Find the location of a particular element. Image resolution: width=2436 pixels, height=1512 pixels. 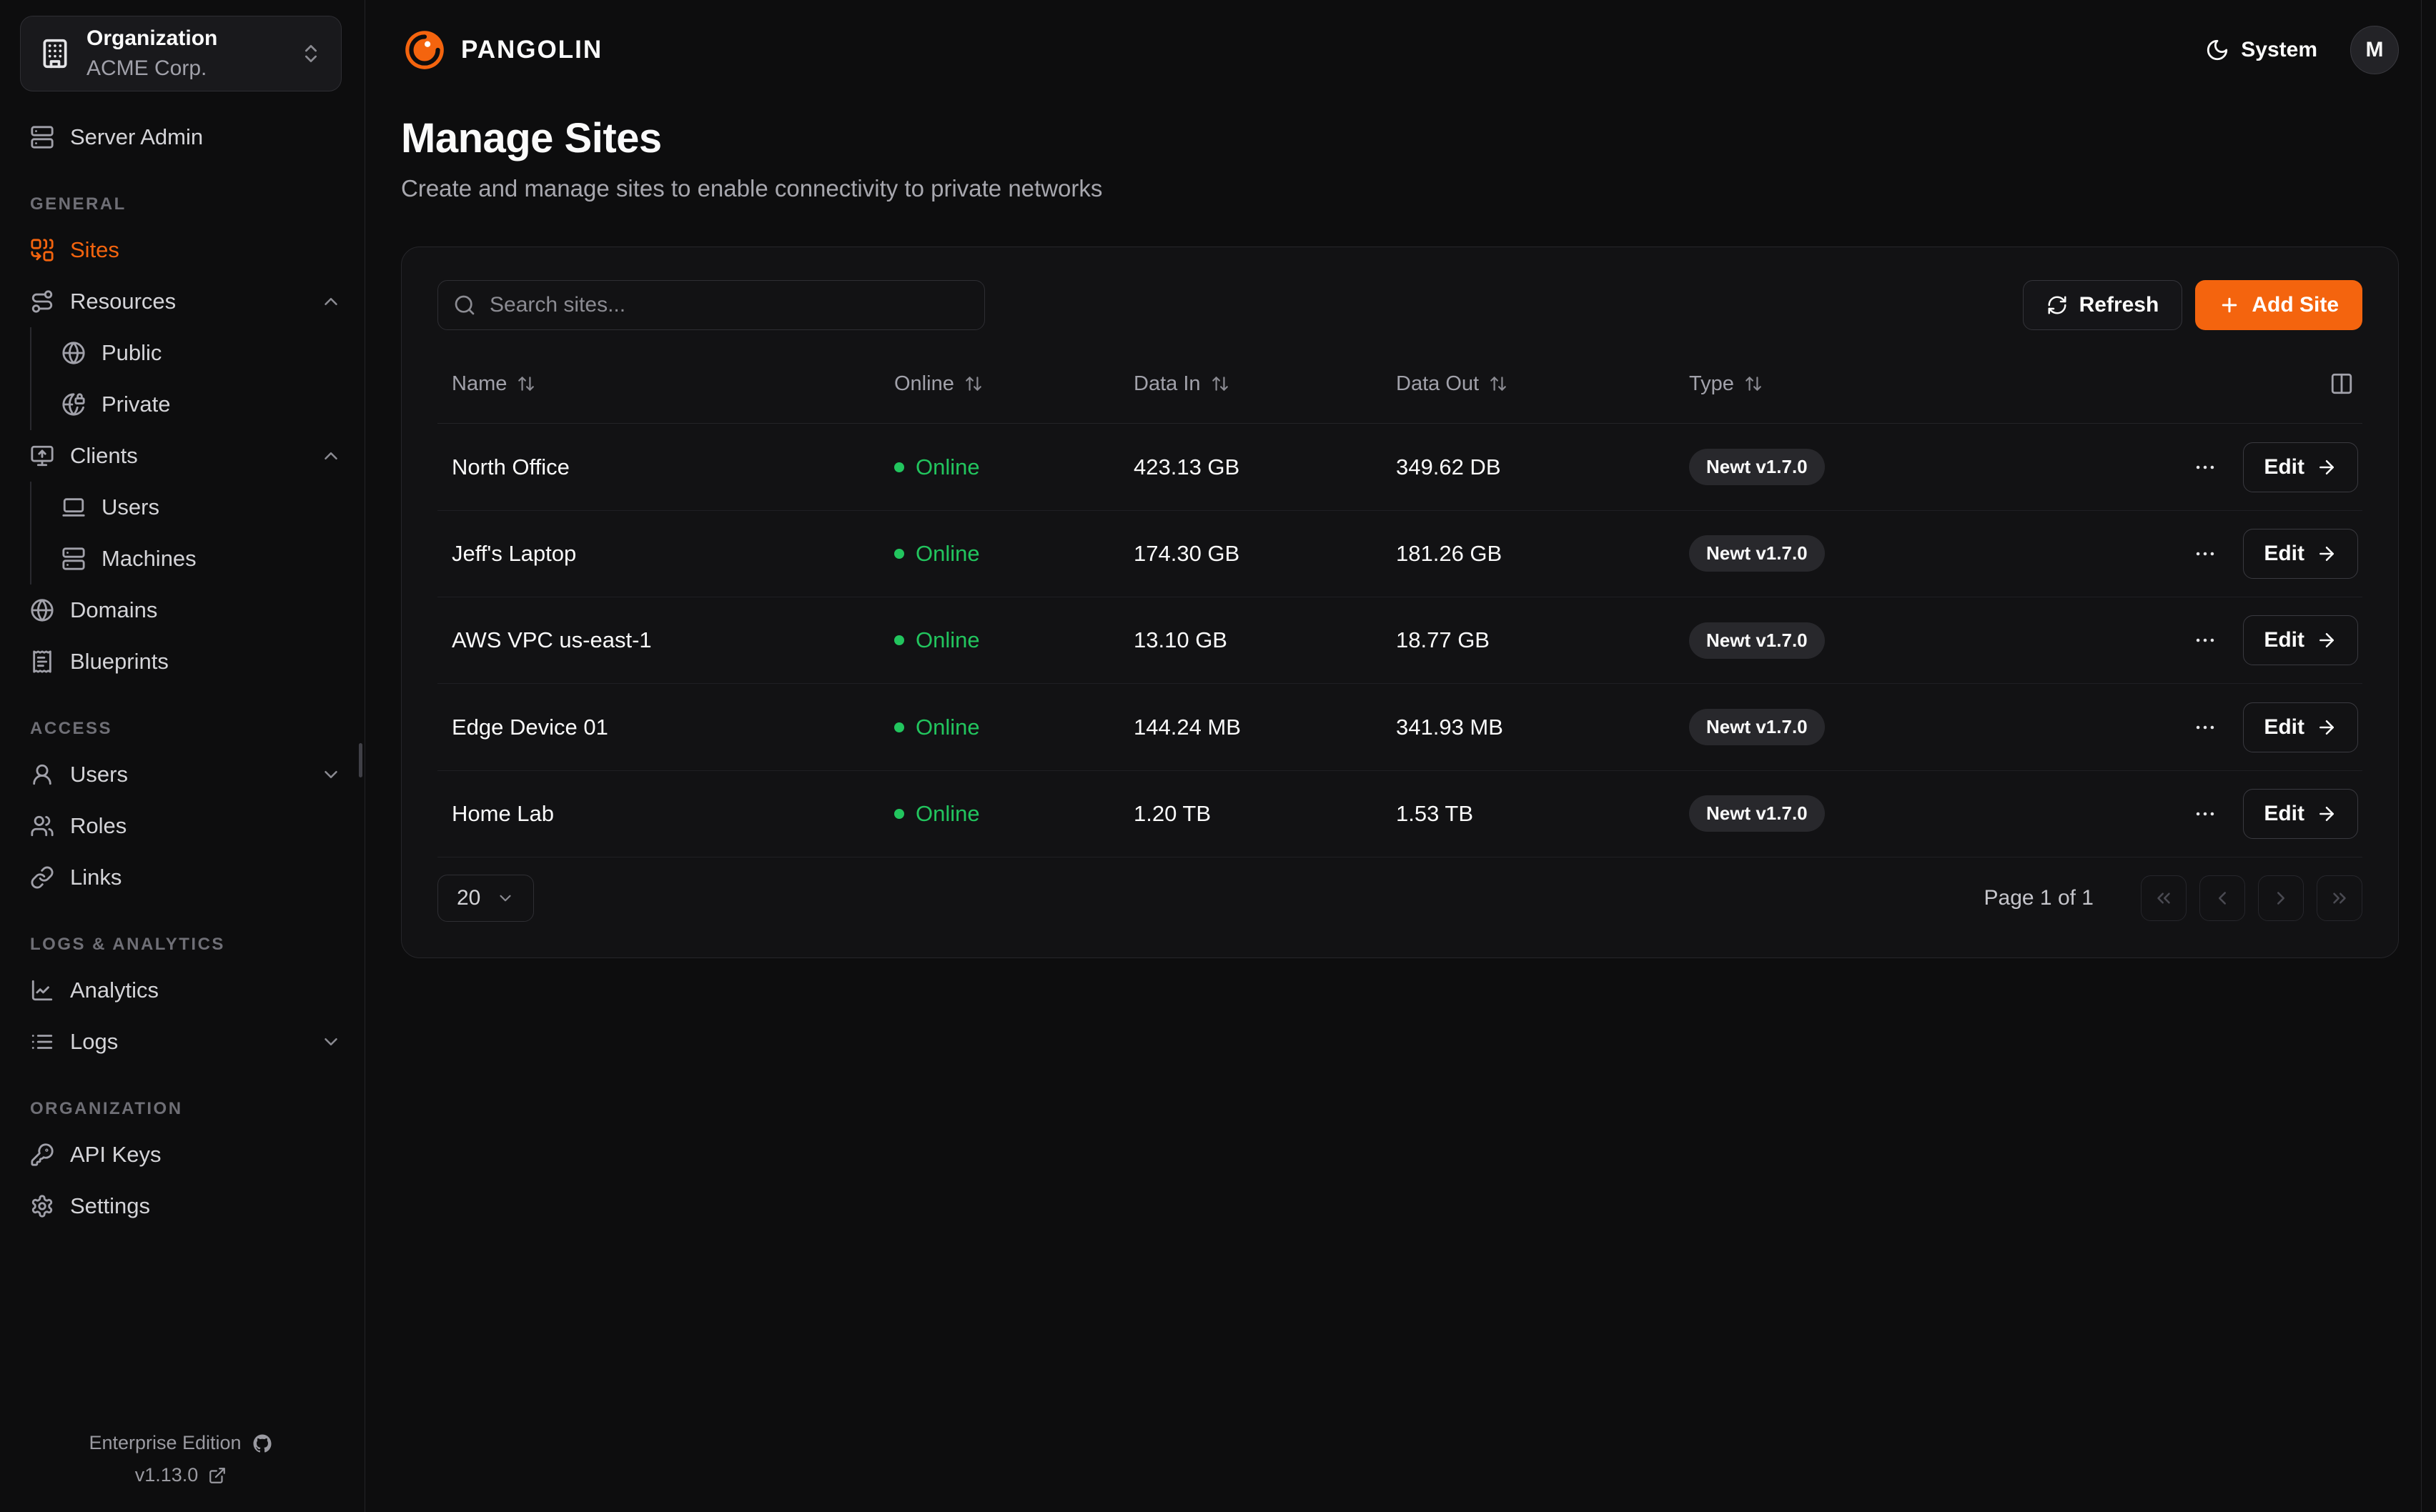

sidebar-scrollbar-thumb is located at coordinates (361, 760).